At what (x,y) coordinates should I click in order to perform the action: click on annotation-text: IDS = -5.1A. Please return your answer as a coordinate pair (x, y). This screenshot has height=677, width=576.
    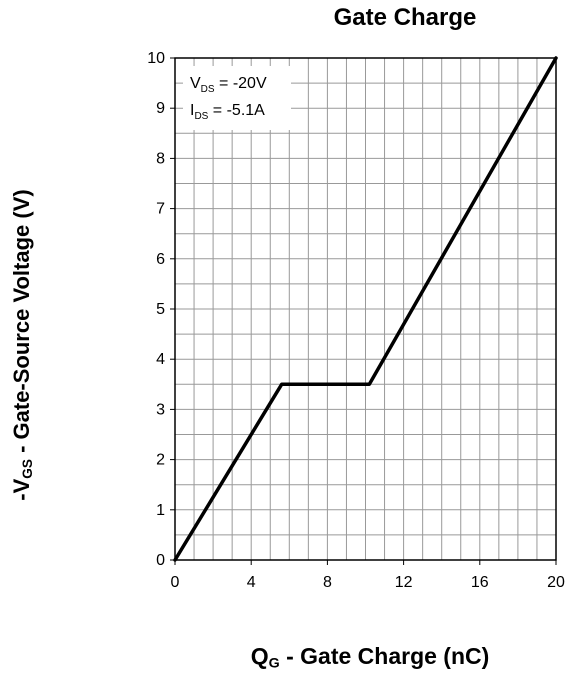
    Looking at the image, I should click on (227, 112).